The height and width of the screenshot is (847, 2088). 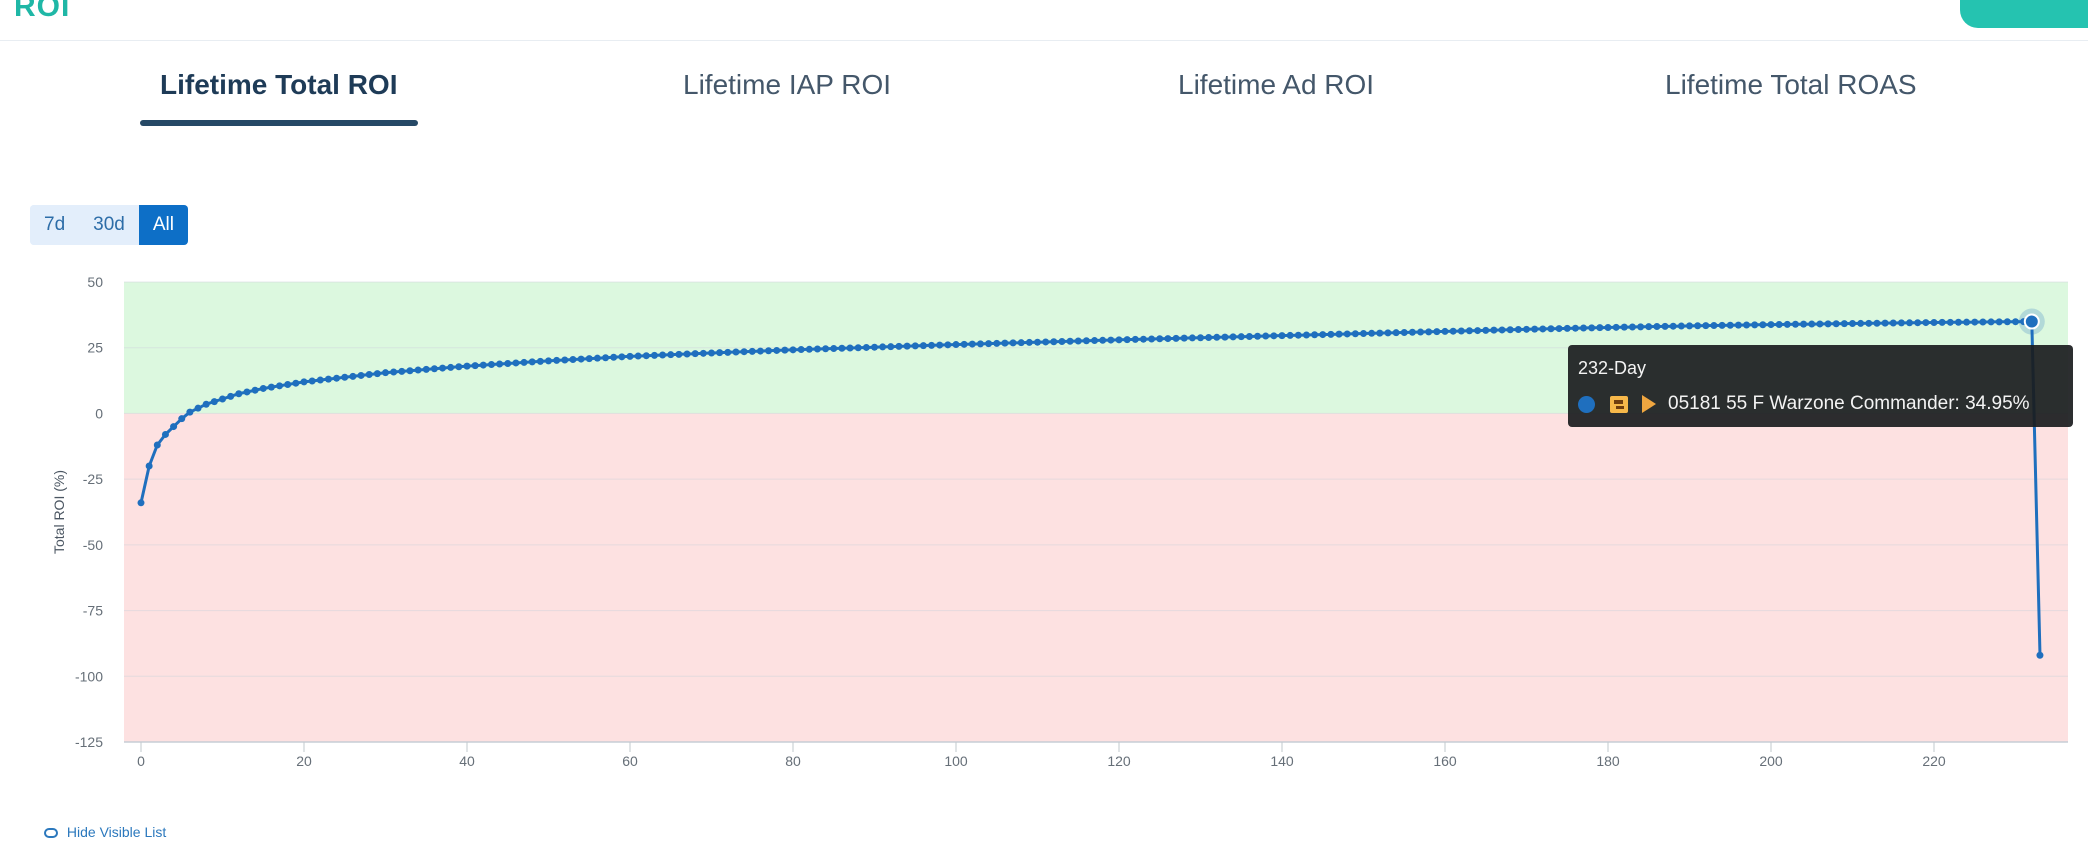 I want to click on x-tick-label-3: 60, so click(x=630, y=761).